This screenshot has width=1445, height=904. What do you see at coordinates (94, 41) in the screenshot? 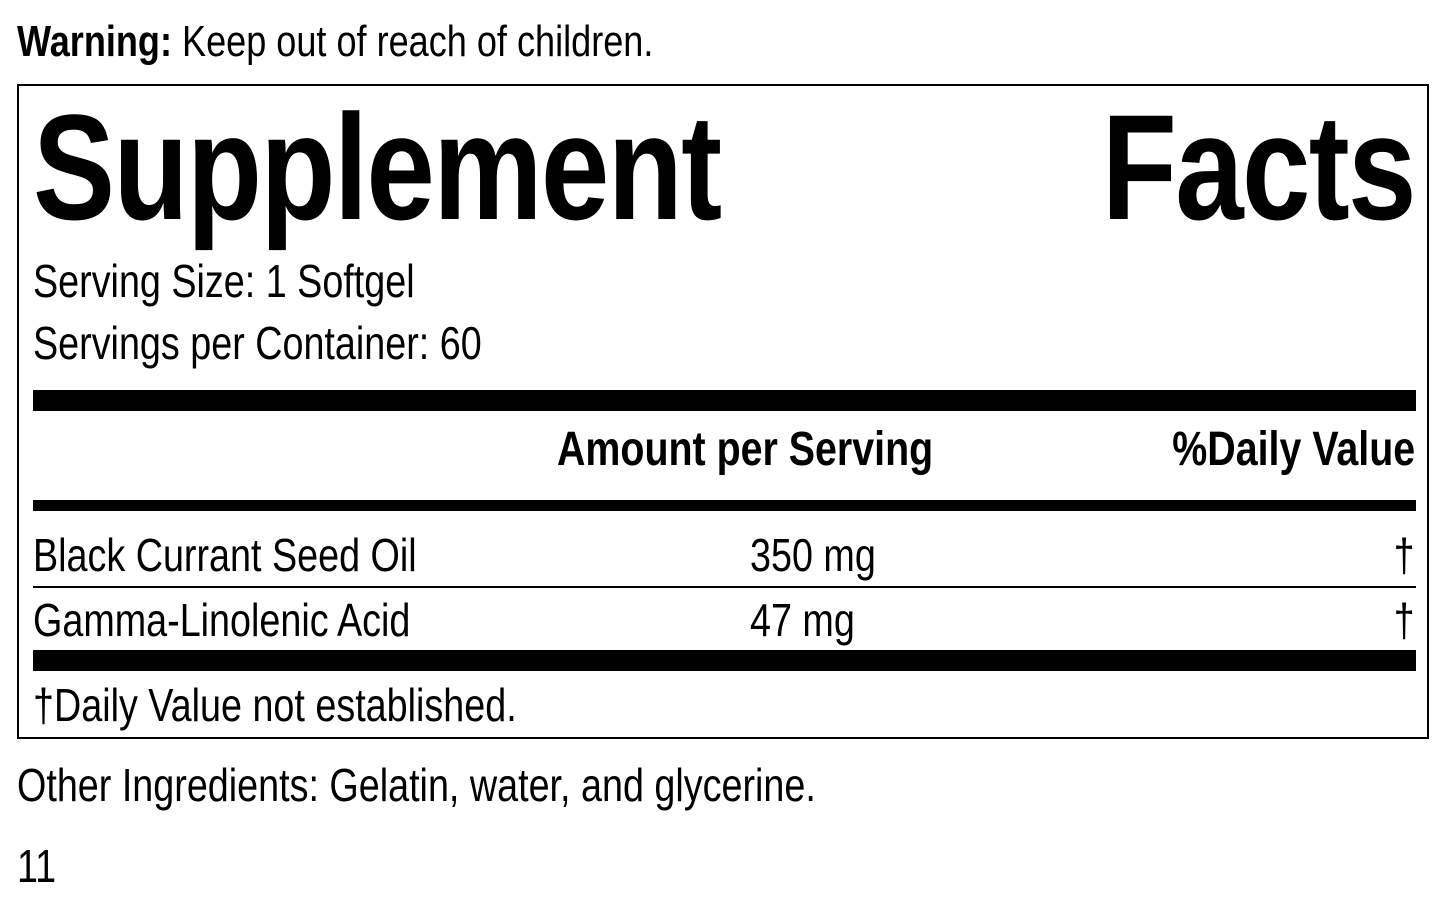
I see `warning-label: Warning:` at bounding box center [94, 41].